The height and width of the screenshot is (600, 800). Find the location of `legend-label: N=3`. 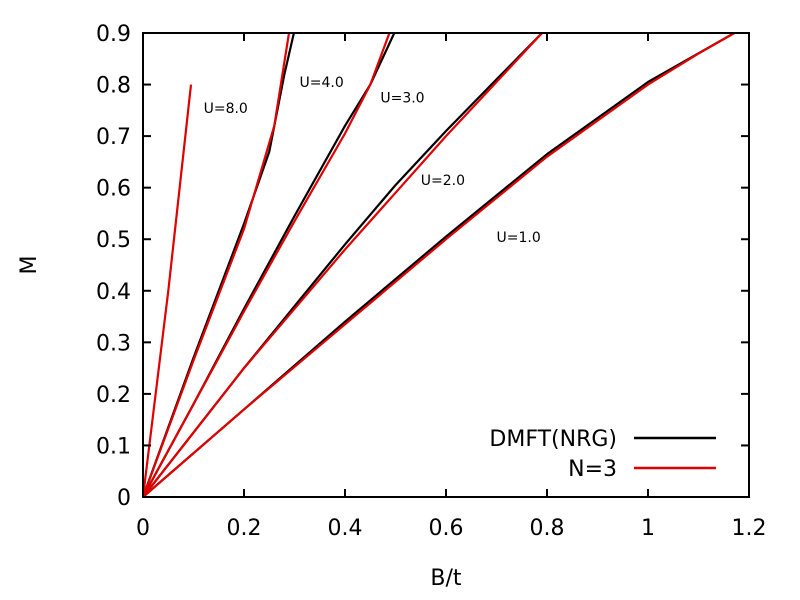

legend-label: N=3 is located at coordinates (592, 469).